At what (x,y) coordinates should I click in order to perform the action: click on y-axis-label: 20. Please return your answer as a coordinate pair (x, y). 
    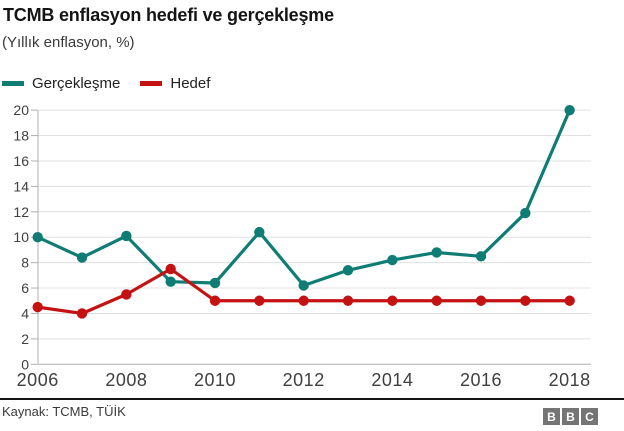
    Looking at the image, I should click on (21, 110).